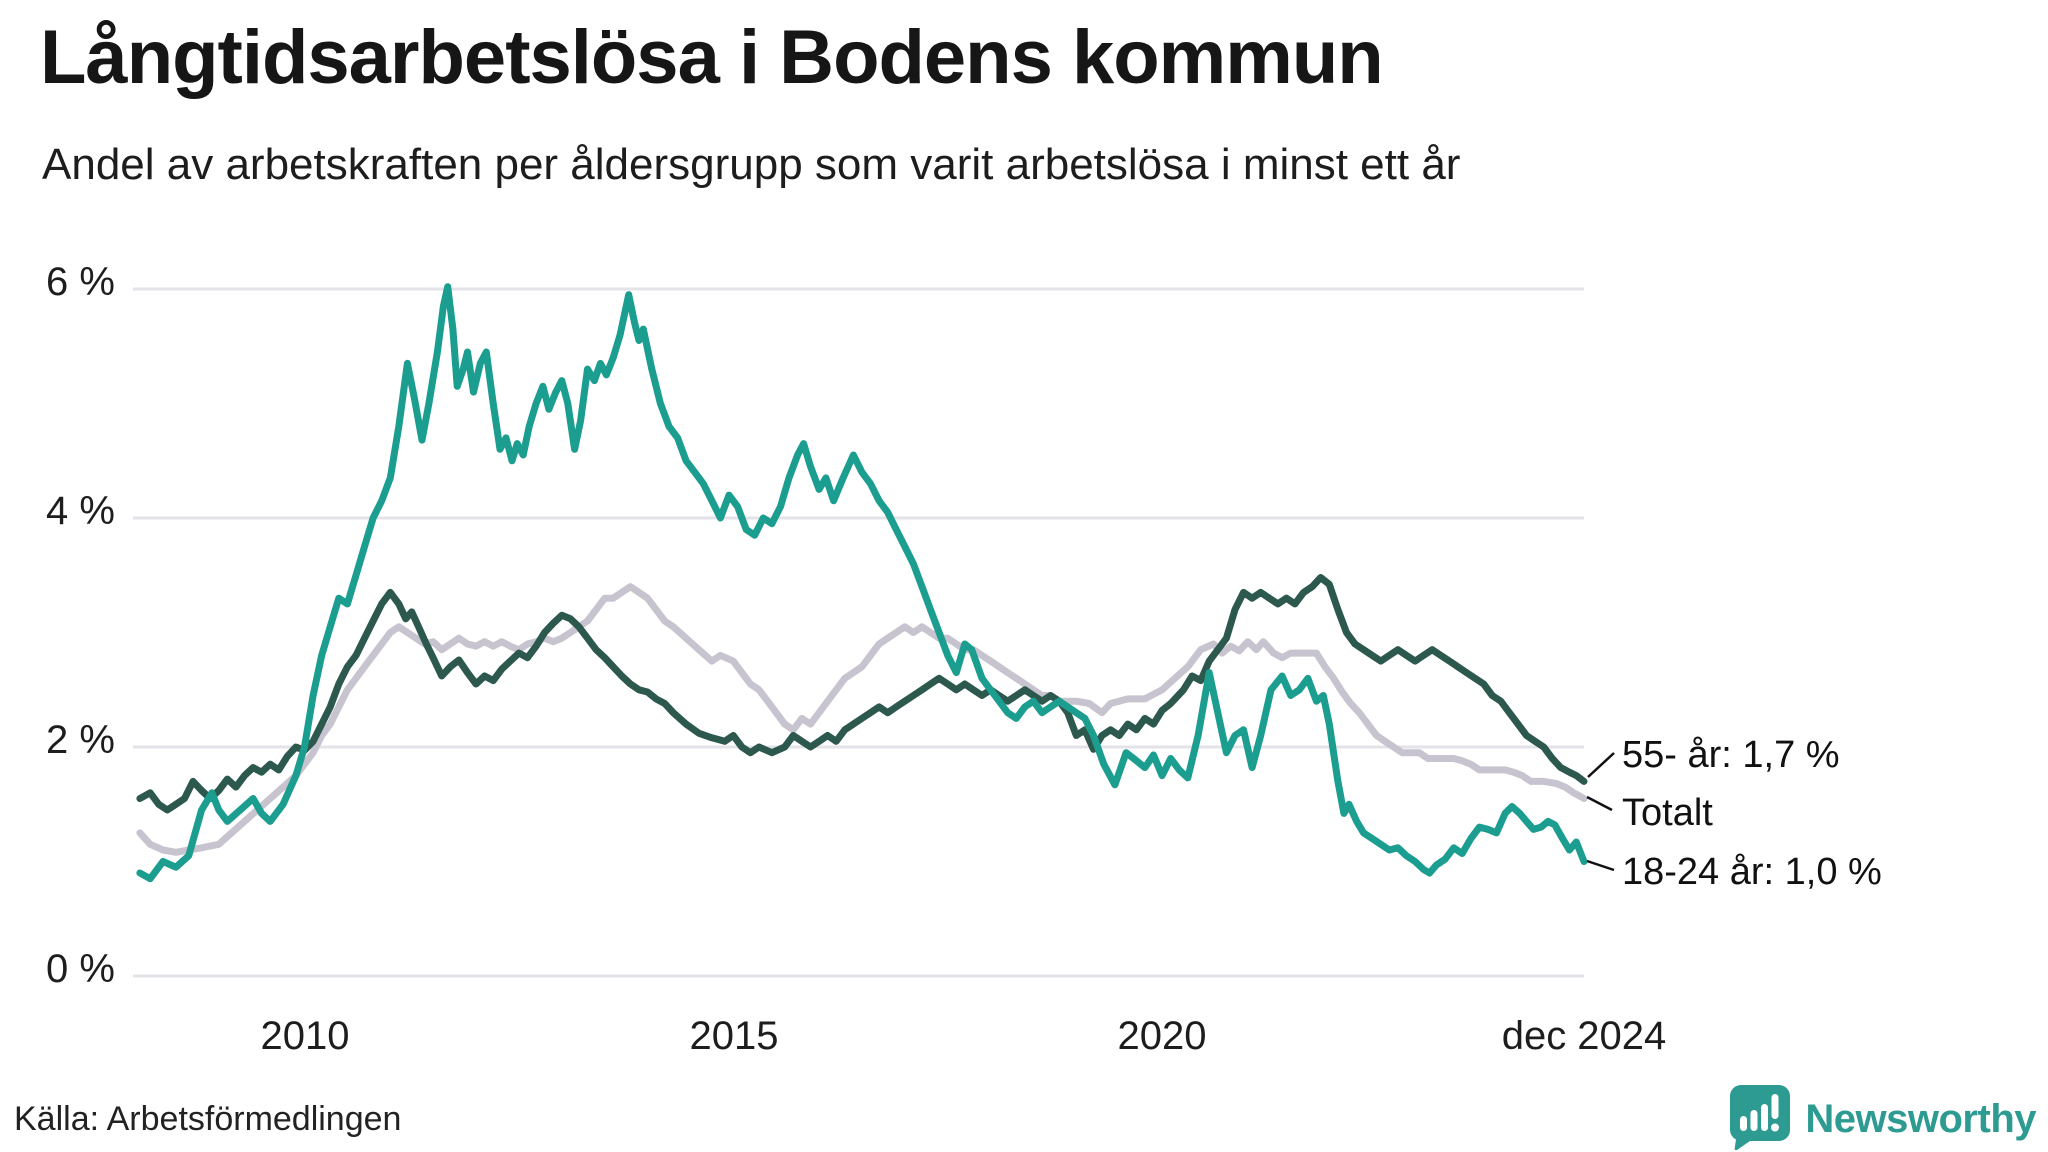 The image size is (2048, 1152). What do you see at coordinates (1752, 872) in the screenshot?
I see `series-end-label-18-24: 18-24 år: 1,0 %` at bounding box center [1752, 872].